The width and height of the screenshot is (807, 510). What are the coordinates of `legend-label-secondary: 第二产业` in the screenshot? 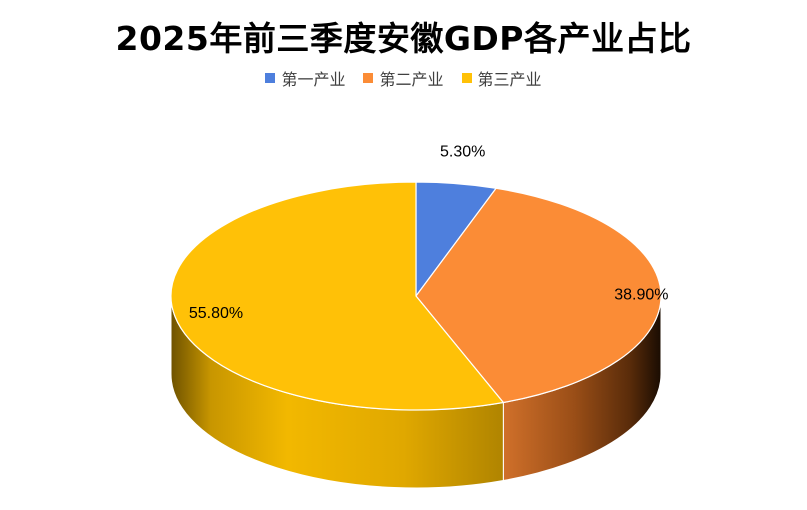 It's located at (411, 79).